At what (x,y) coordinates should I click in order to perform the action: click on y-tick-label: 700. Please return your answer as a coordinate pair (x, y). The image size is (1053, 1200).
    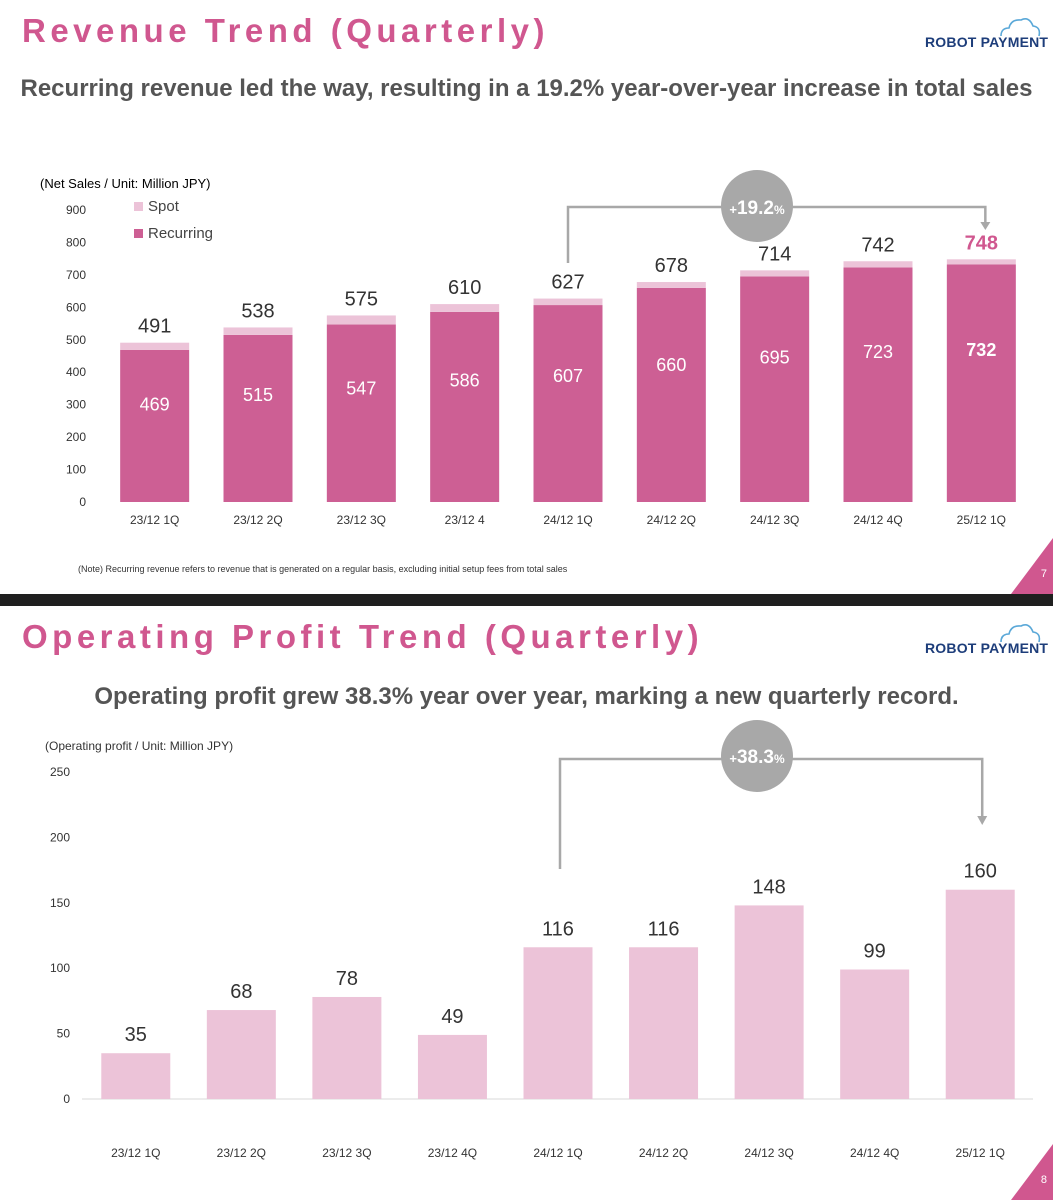
    Looking at the image, I should click on (76, 275).